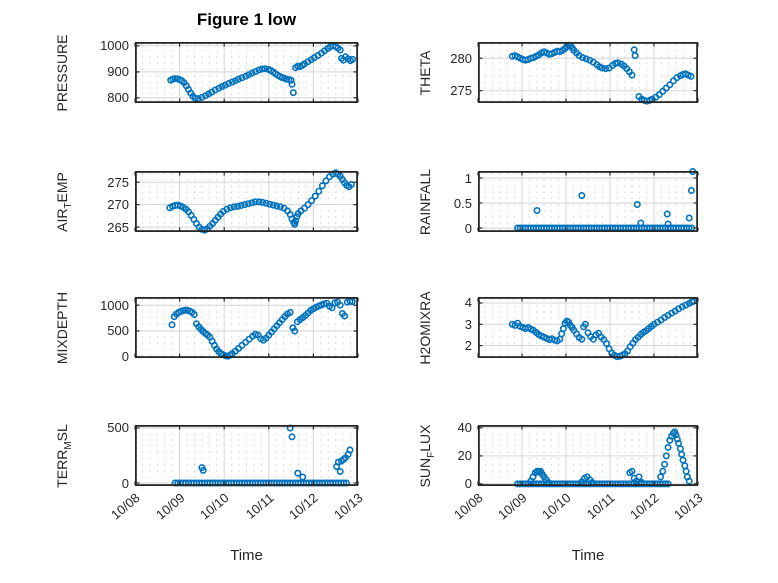 The height and width of the screenshot is (583, 778). Describe the element at coordinates (118, 227) in the screenshot. I see `y-tick-label: 265` at that location.